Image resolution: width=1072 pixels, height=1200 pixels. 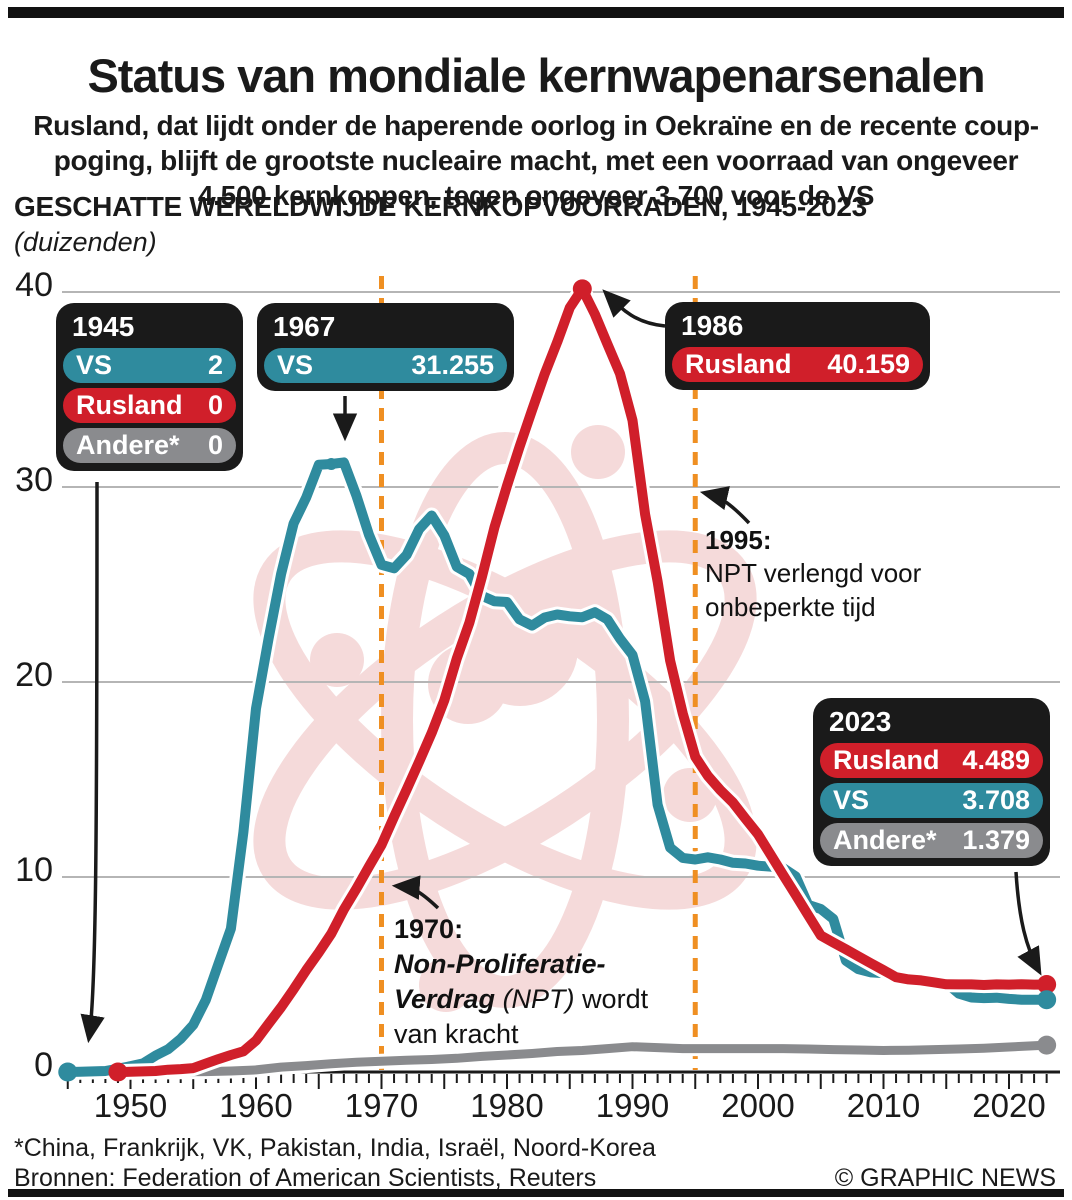 I want to click on annotation-1995-line2: onbeperkte tijd, so click(x=790, y=606).